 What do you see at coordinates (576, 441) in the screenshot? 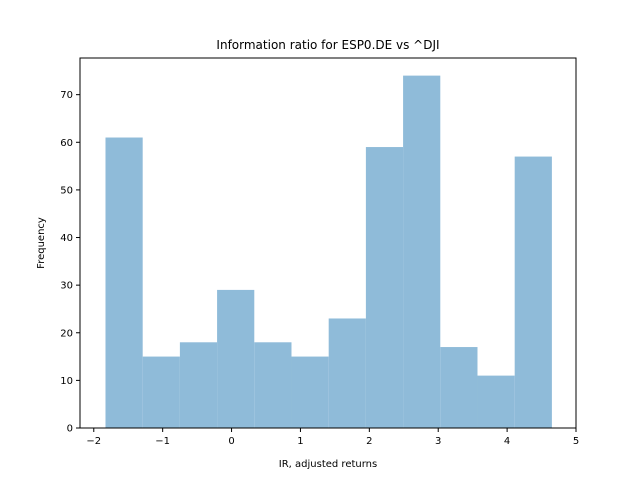
I see `x-tick-label: 5` at bounding box center [576, 441].